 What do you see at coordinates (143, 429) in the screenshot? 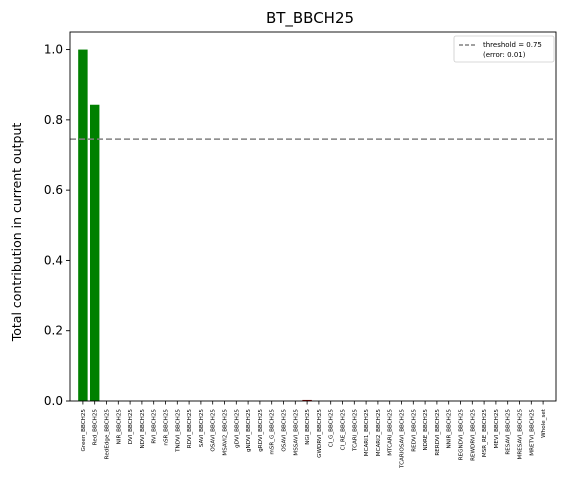
I see `x-tick-label: NDVI_BBCH25` at bounding box center [143, 429].